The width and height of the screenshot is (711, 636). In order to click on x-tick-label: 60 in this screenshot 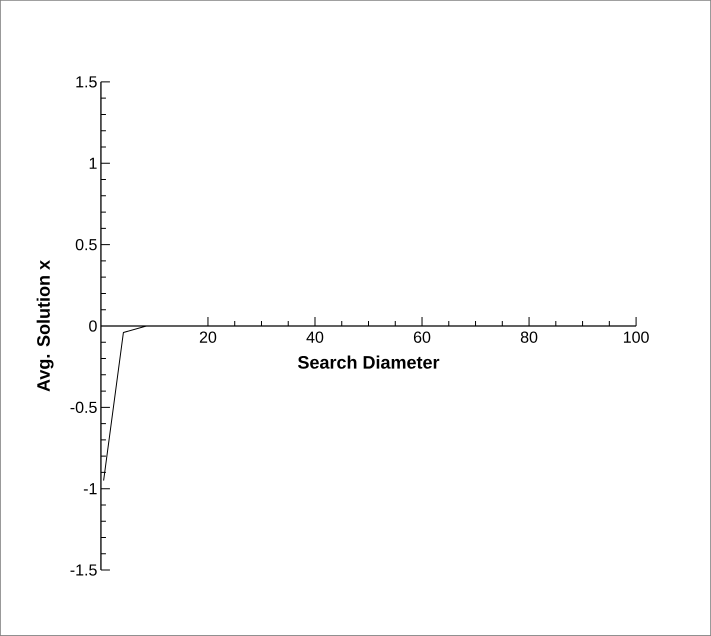, I will do `click(422, 337)`.